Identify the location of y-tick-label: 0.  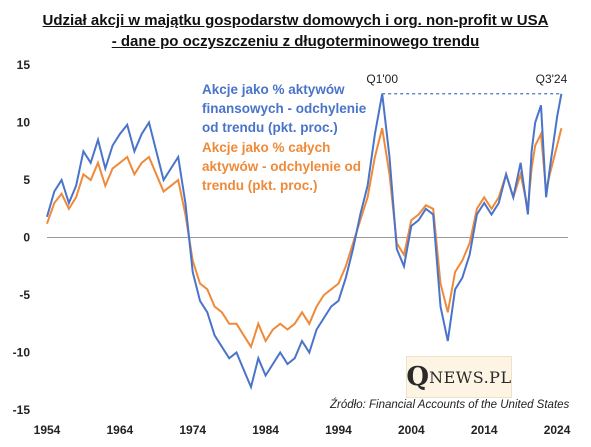
(26, 238).